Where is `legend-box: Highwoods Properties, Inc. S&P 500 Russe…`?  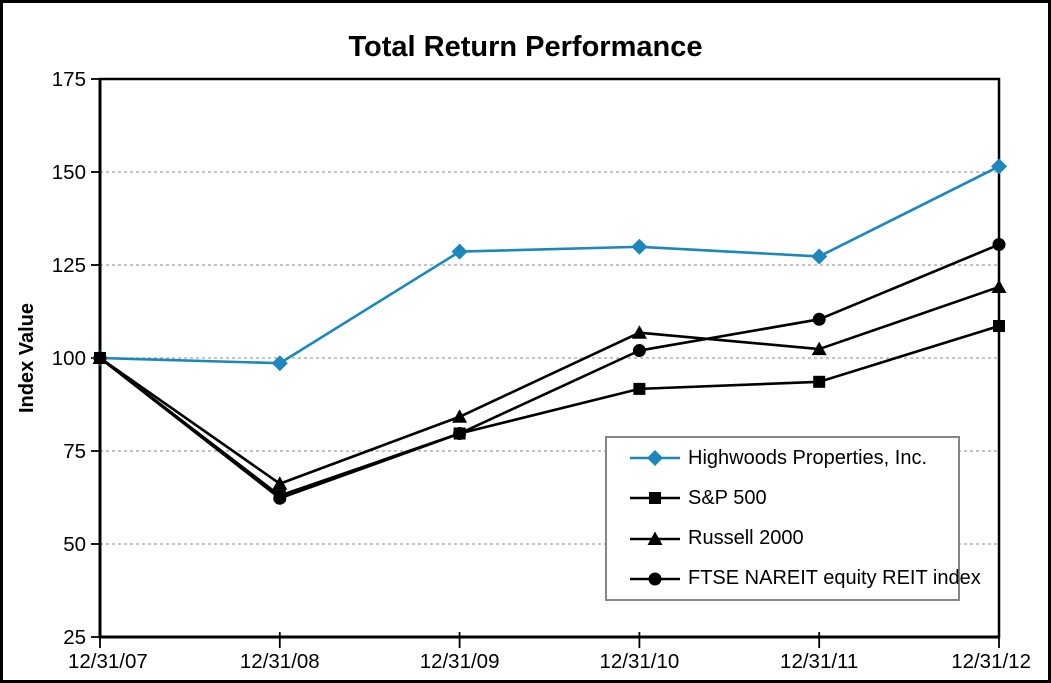 legend-box: Highwoods Properties, Inc. S&P 500 Russe… is located at coordinates (793, 518).